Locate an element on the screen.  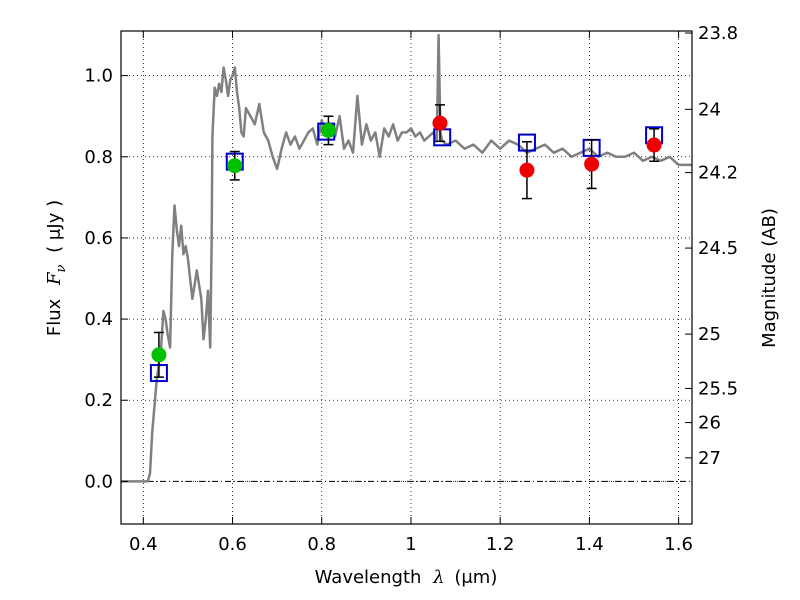
y-tick-label: 0.6 is located at coordinates (98, 238).